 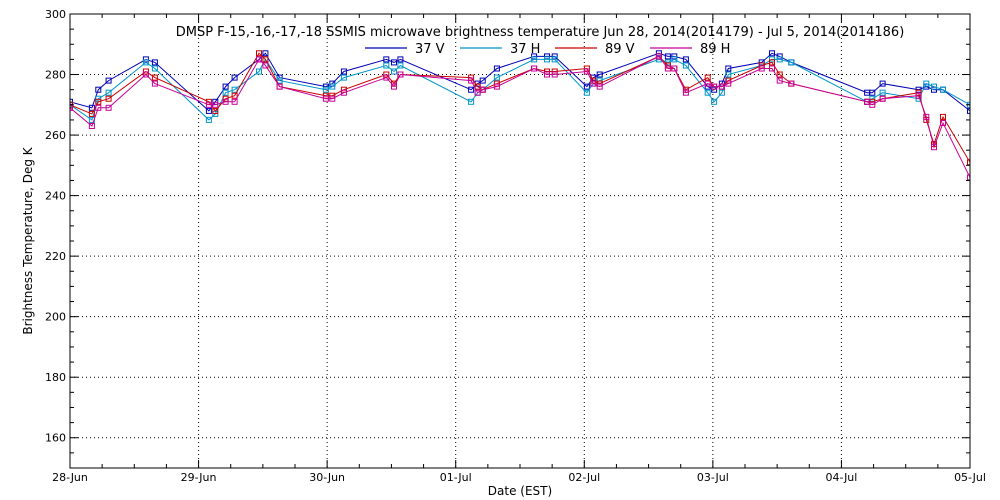 I want to click on series-line-37-v, so click(x=520, y=82).